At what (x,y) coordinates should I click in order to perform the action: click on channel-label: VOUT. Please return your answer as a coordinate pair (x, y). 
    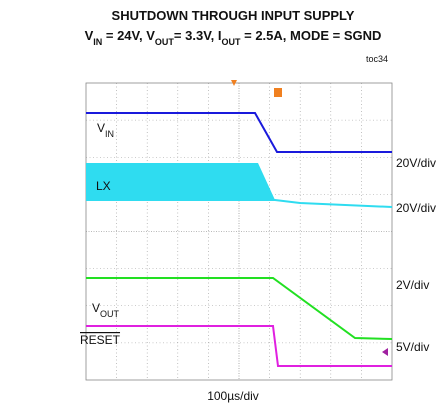
    Looking at the image, I should click on (106, 310).